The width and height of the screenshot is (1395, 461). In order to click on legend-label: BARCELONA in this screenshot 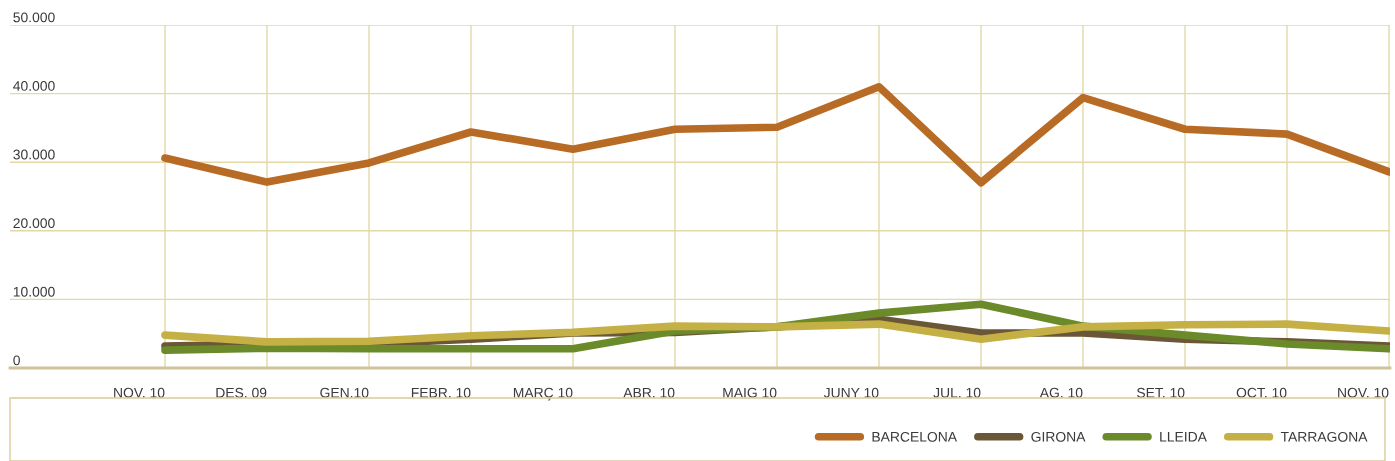, I will do `click(915, 436)`.